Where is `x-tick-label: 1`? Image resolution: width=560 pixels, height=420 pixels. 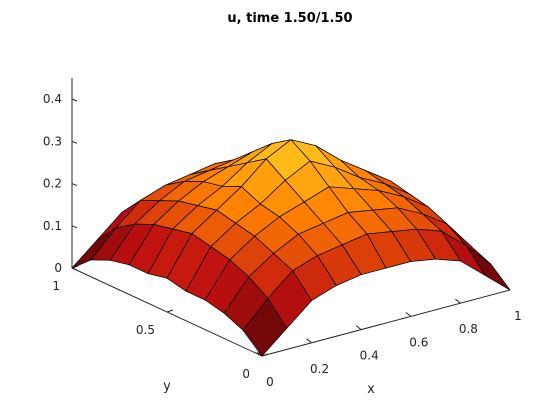
x-tick-label: 1 is located at coordinates (518, 316).